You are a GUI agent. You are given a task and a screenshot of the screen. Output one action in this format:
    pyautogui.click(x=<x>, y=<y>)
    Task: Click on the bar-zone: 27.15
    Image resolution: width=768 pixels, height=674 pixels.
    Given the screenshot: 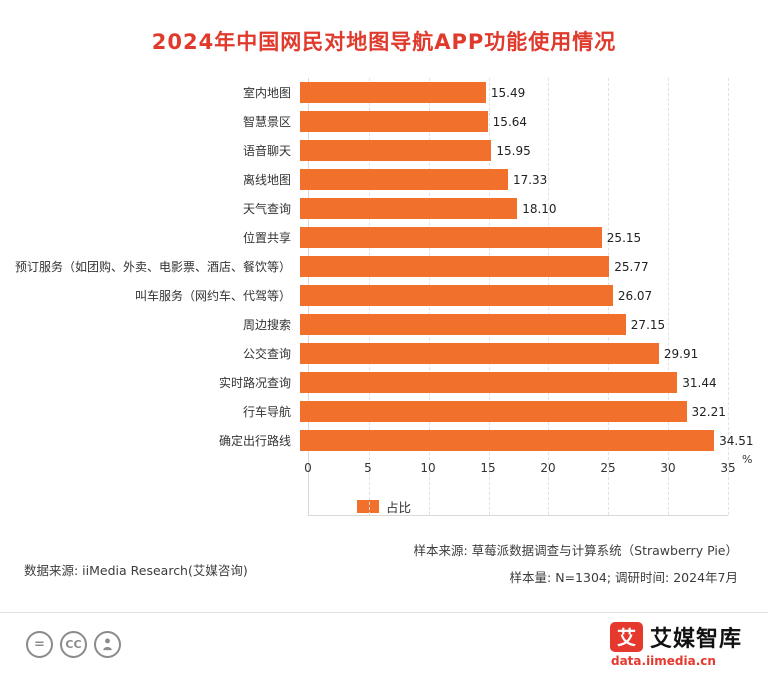 What is the action you would take?
    pyautogui.click(x=530, y=324)
    